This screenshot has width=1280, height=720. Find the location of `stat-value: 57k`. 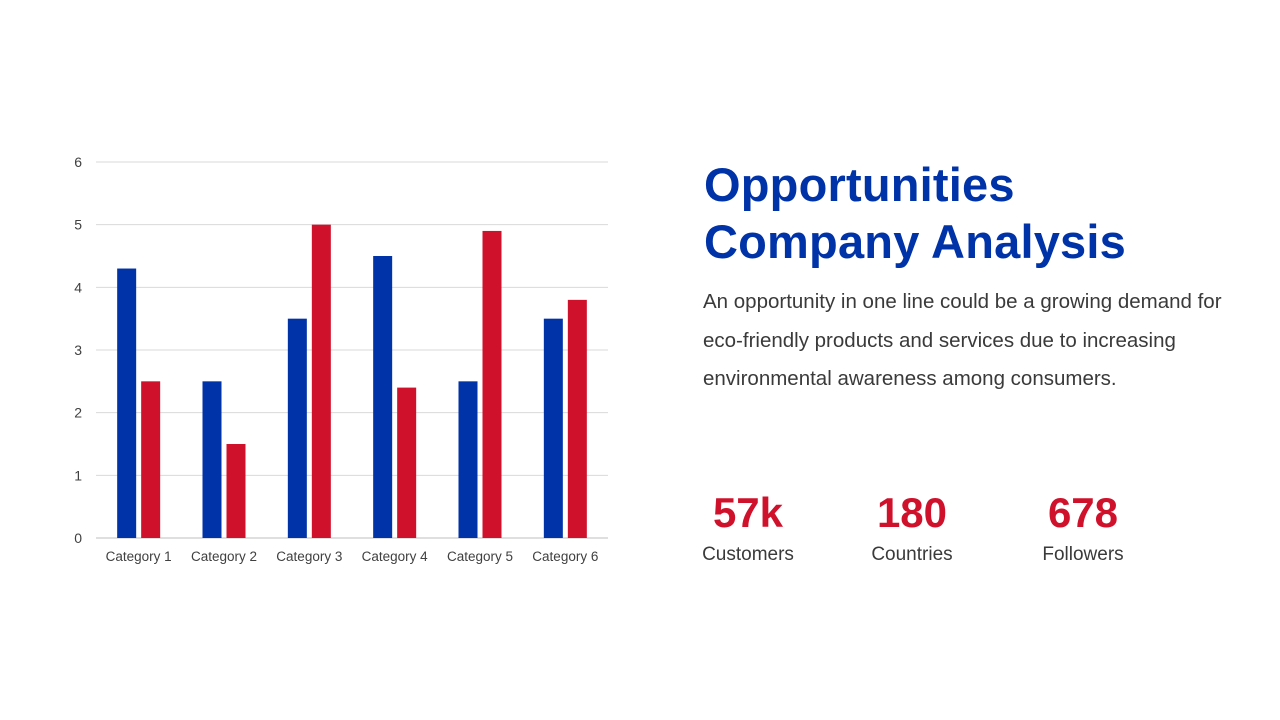

stat-value: 57k is located at coordinates (748, 512).